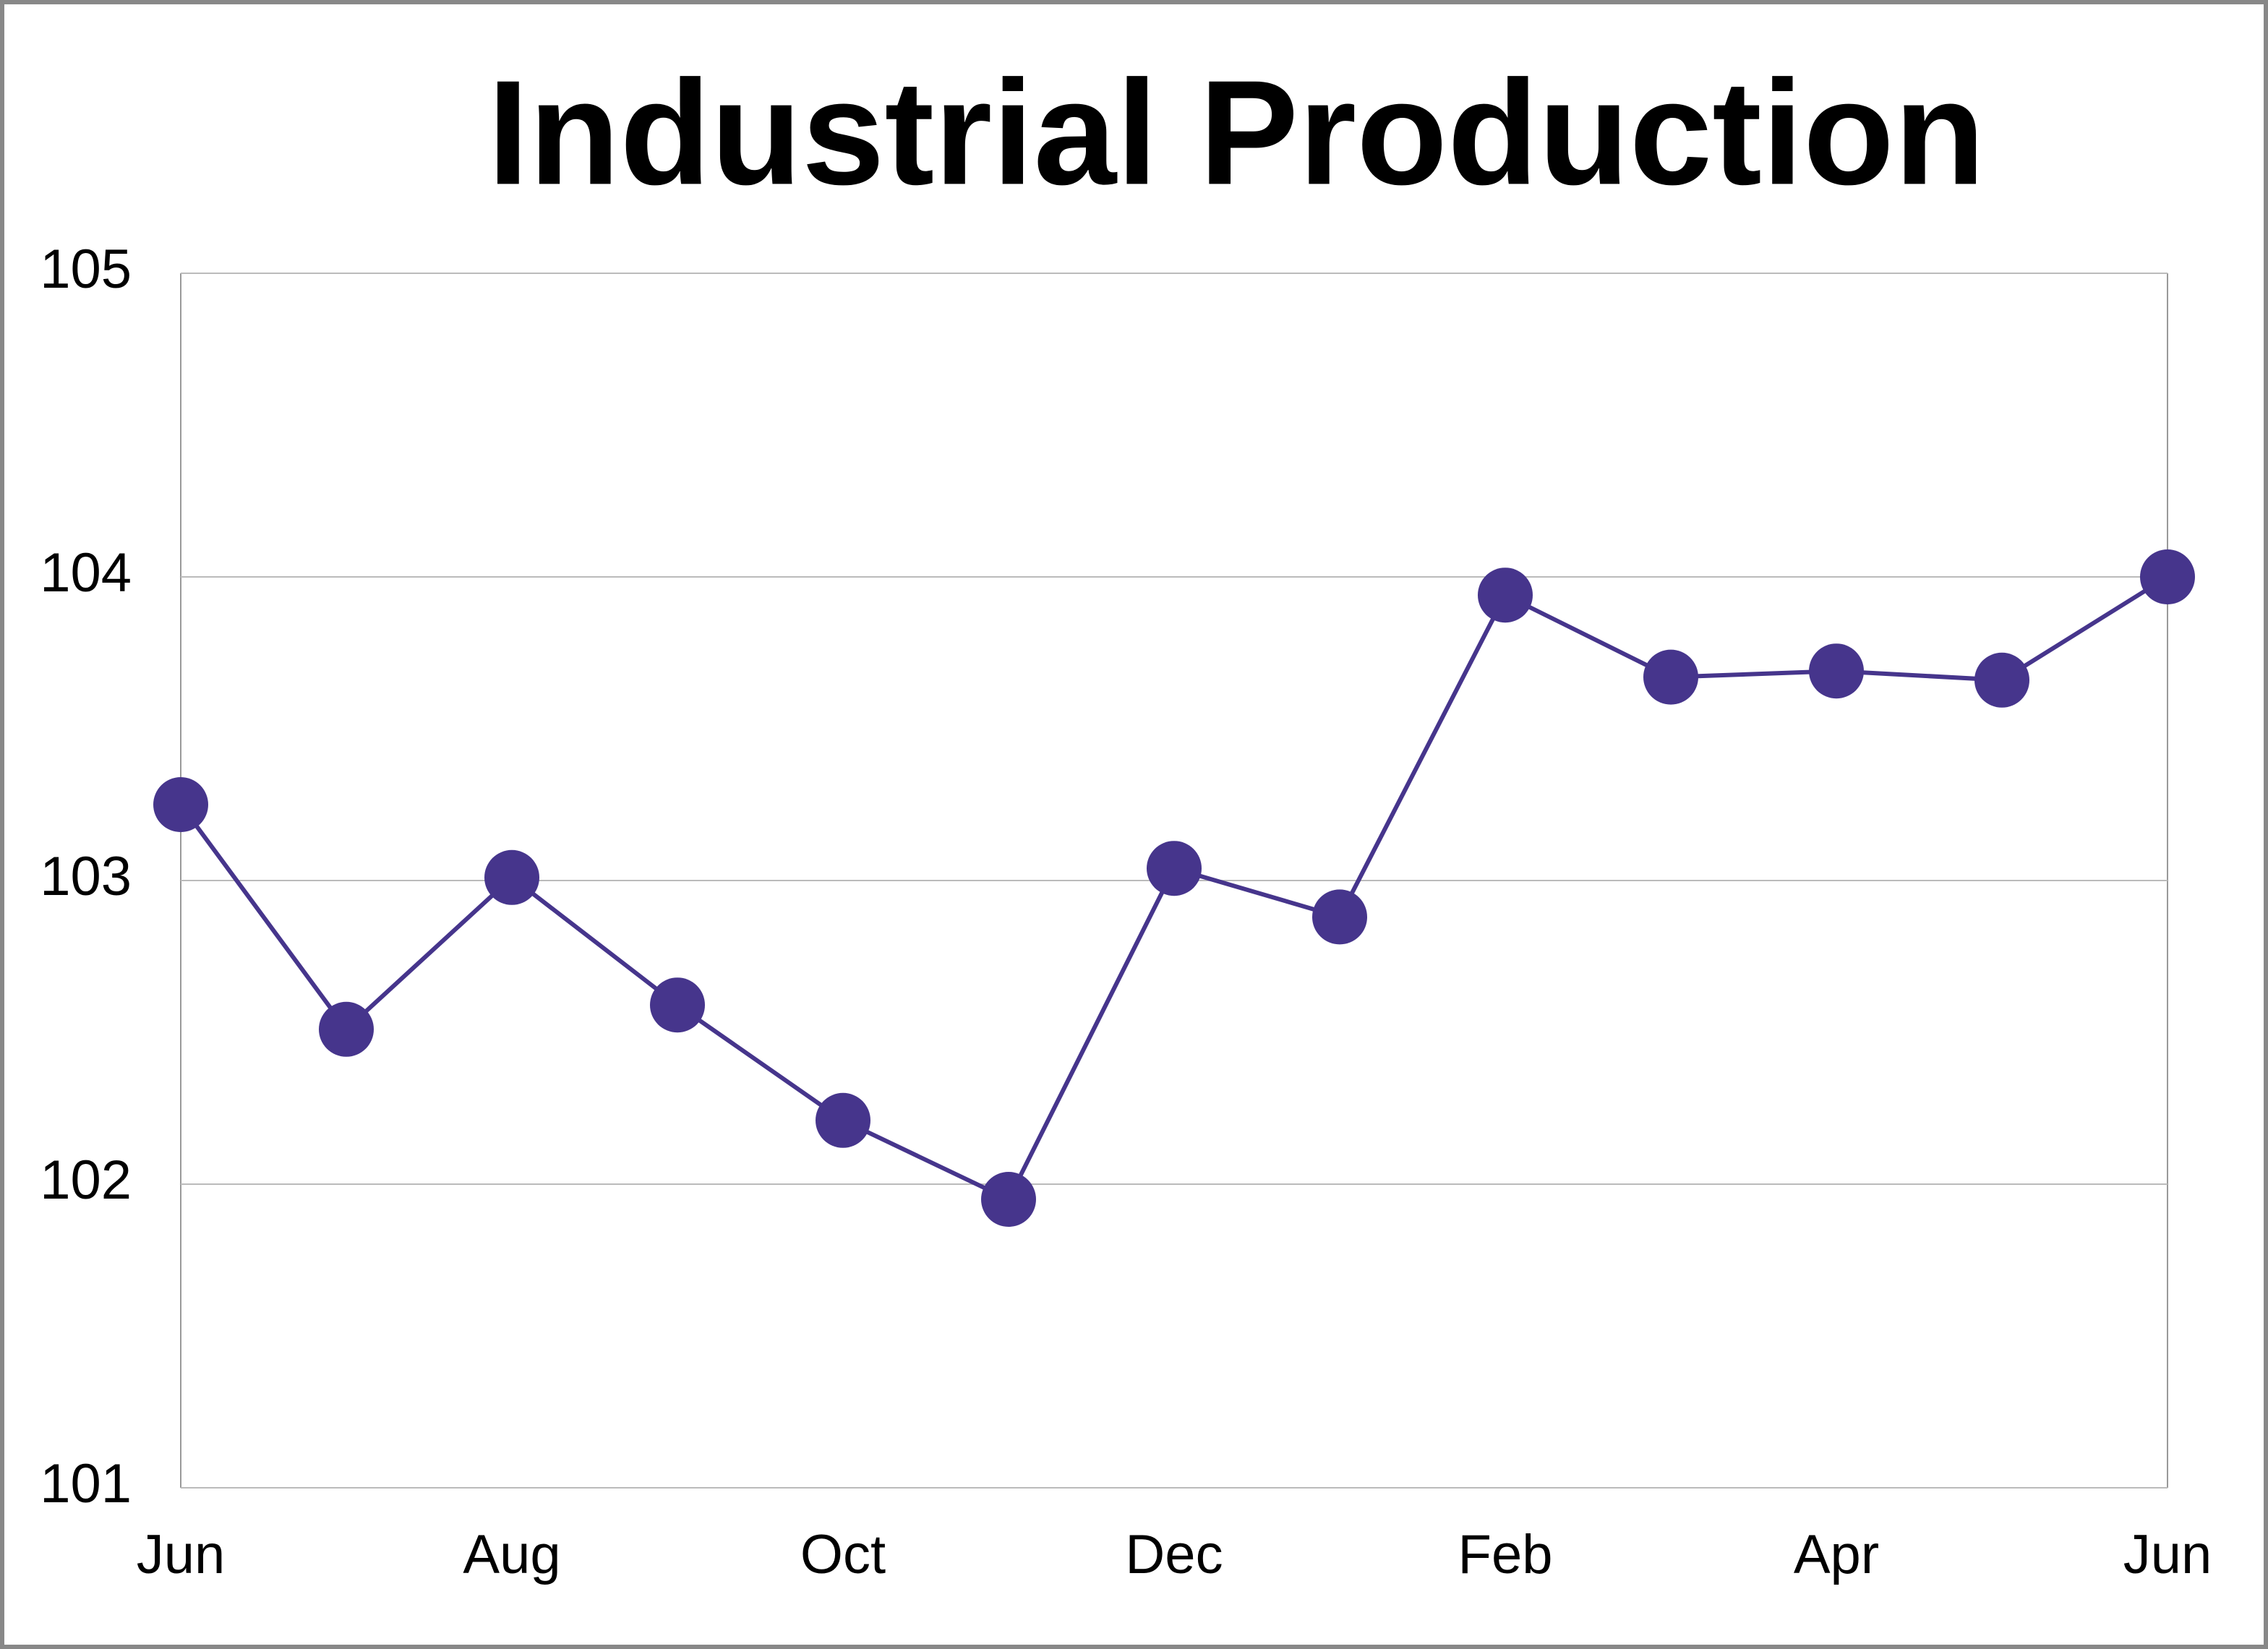  Describe the element at coordinates (86, 269) in the screenshot. I see `y-tick-label: 105` at that location.